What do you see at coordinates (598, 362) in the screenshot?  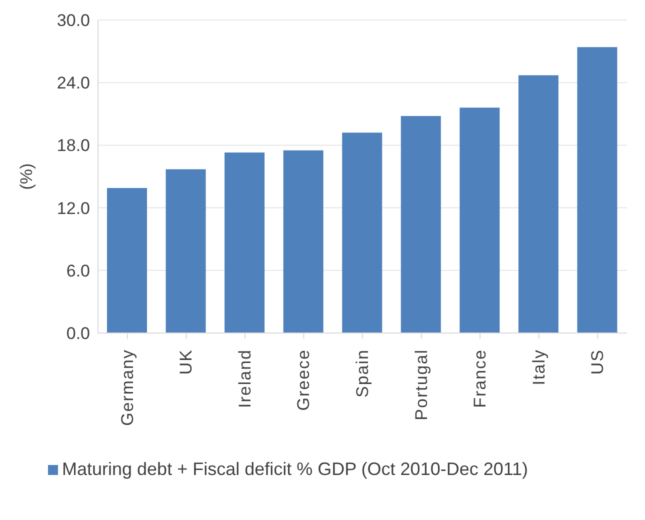 I see `x-tick-label: US` at bounding box center [598, 362].